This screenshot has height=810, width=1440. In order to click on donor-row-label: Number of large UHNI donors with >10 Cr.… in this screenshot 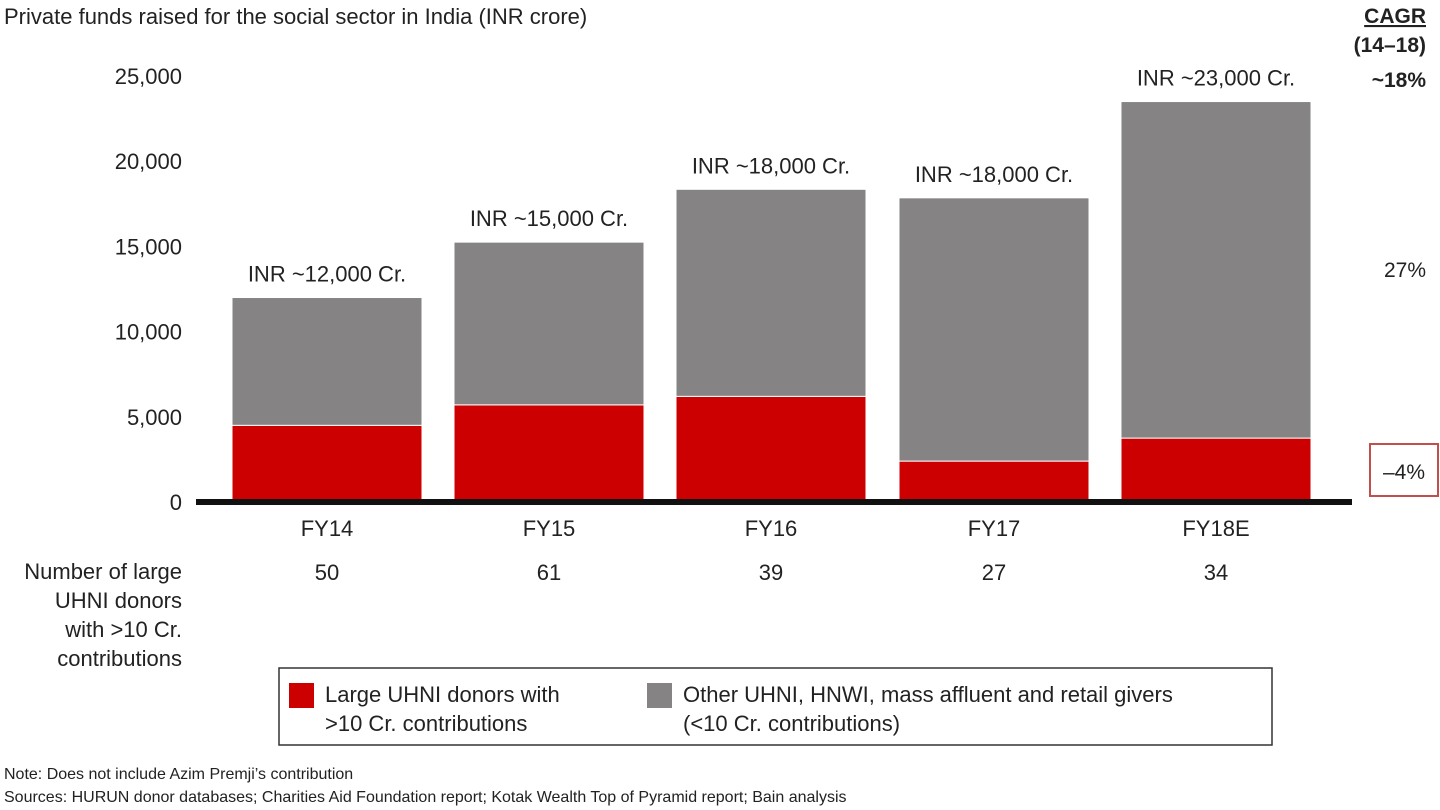, I will do `click(103, 615)`.